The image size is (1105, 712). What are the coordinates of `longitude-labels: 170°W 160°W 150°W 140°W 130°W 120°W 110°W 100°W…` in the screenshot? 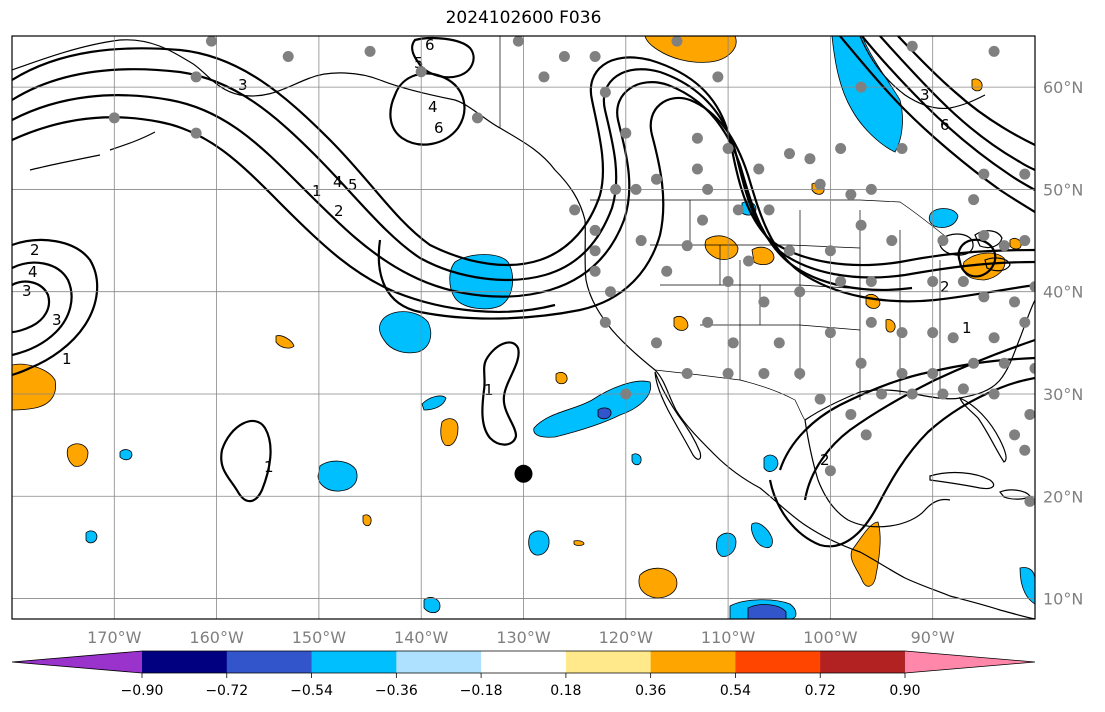 It's located at (521, 637).